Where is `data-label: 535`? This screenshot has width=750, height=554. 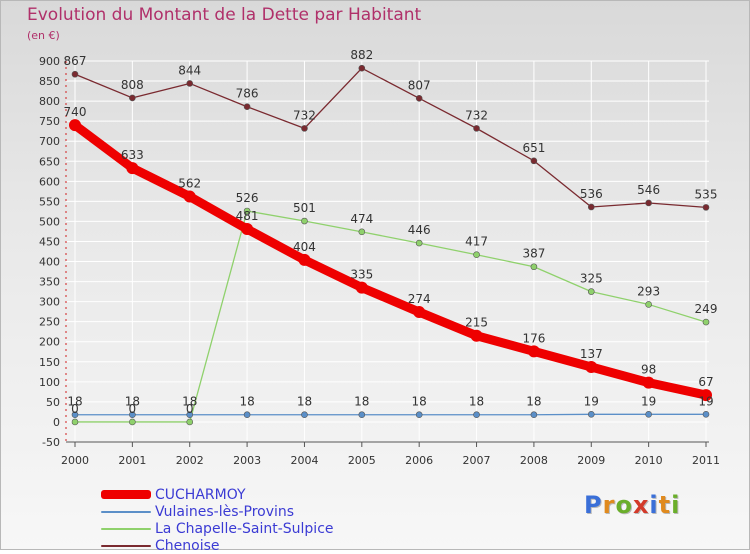 data-label: 535 is located at coordinates (706, 194).